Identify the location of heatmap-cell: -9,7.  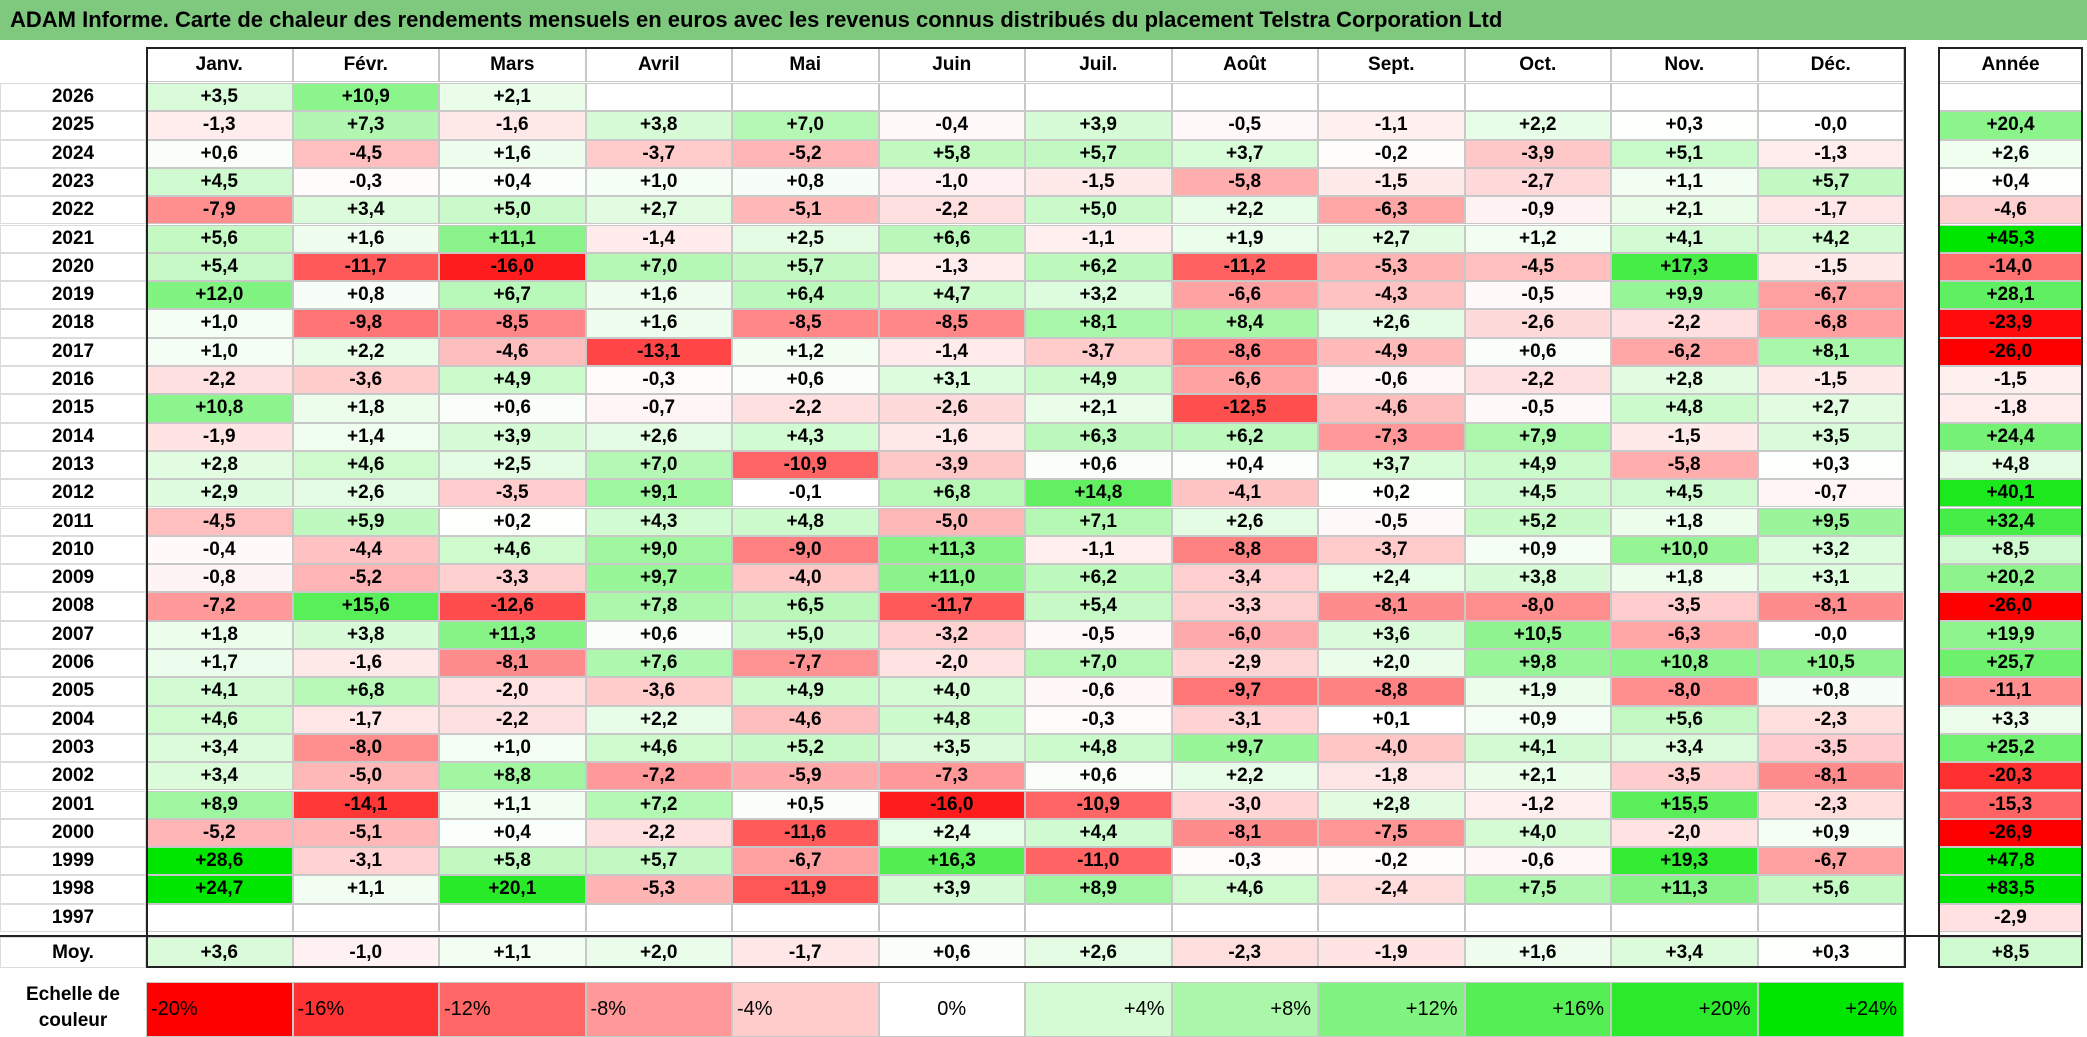
(1244, 691).